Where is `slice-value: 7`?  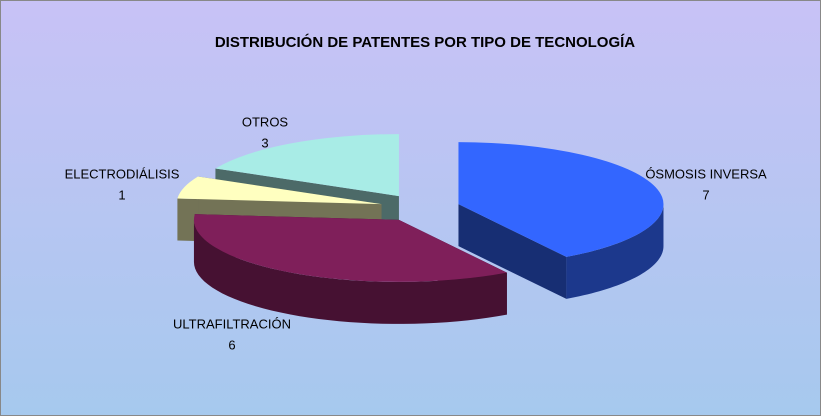 slice-value: 7 is located at coordinates (705, 194).